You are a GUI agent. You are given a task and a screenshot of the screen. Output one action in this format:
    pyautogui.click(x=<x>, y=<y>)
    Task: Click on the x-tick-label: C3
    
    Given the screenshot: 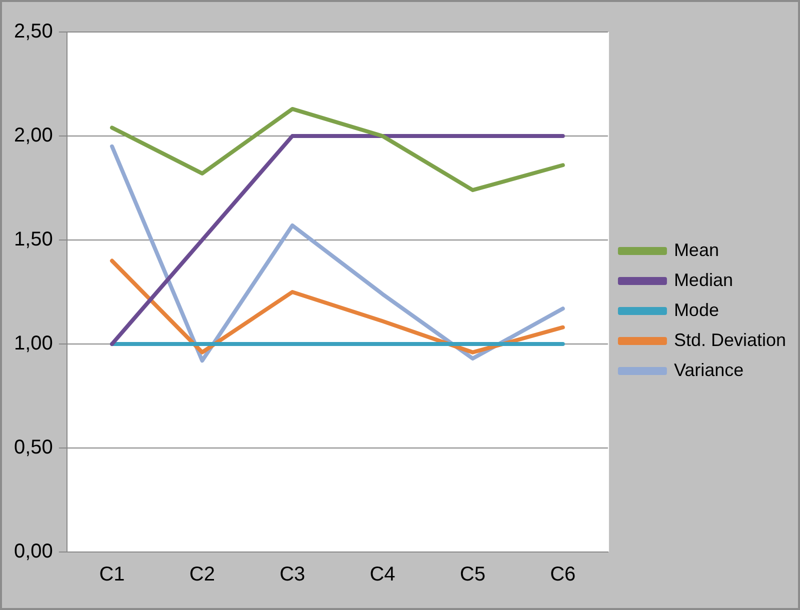 What is the action you would take?
    pyautogui.click(x=293, y=575)
    